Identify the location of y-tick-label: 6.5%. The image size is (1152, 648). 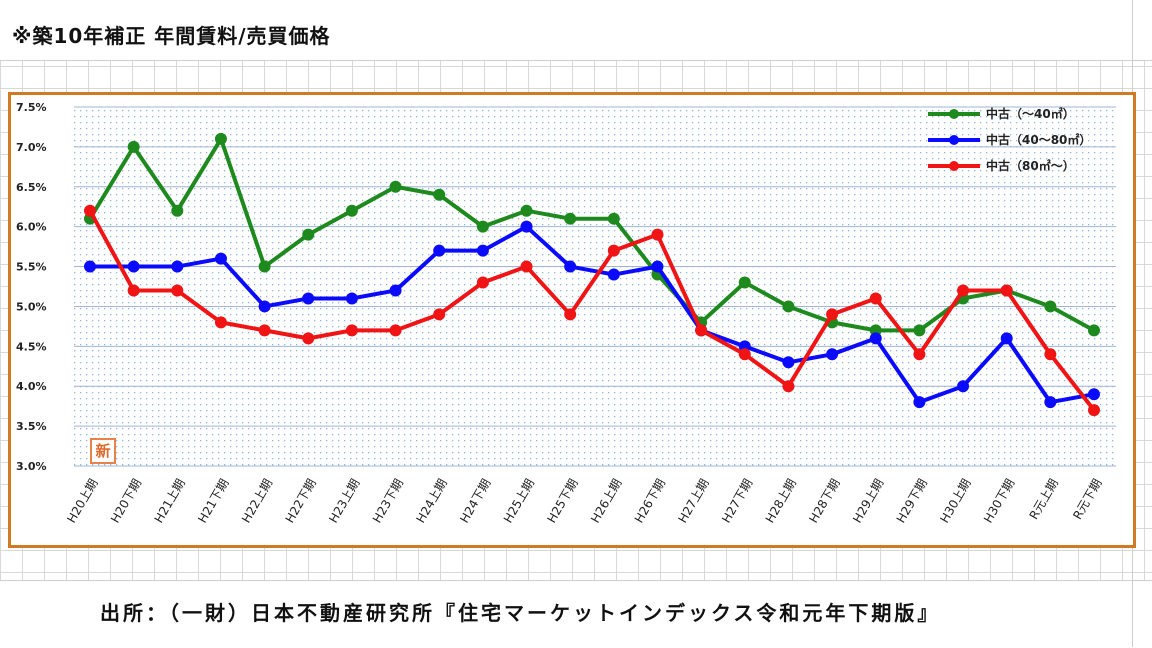
(31, 187).